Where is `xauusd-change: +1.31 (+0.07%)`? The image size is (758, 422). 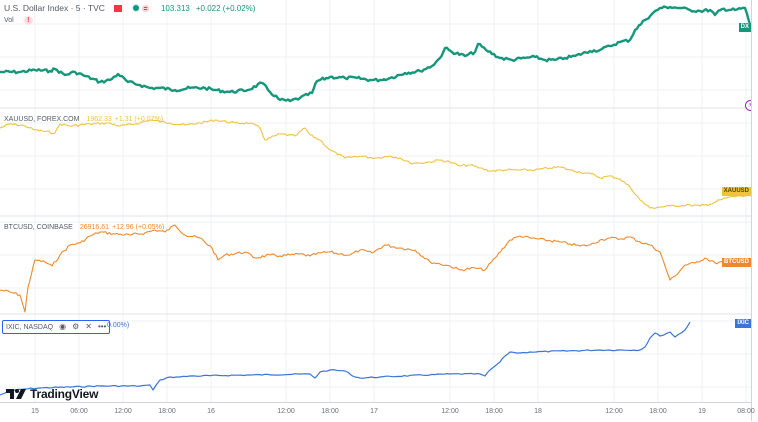
xauusd-change: +1.31 (+0.07%) is located at coordinates (139, 119).